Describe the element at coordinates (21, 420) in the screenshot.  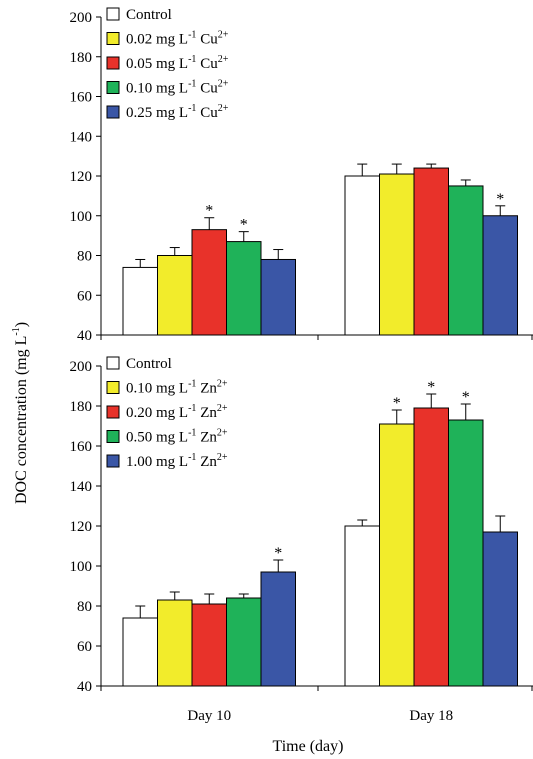
I see `y-axis-title-main: DOC concentration (mg L` at that location.